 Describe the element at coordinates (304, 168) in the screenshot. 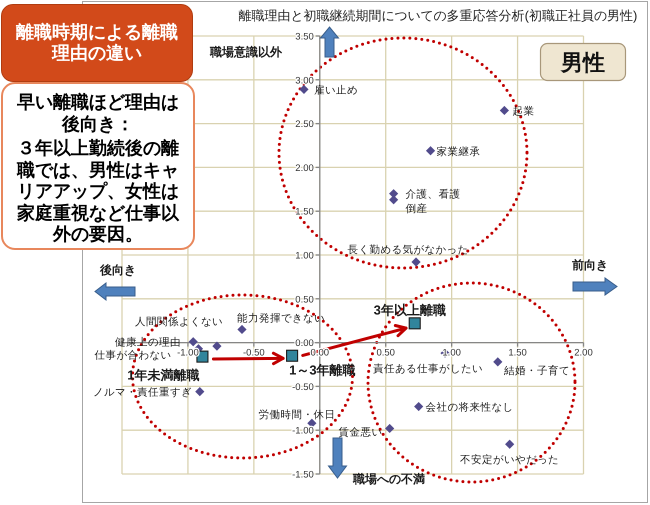

I see `y-tick-label: 2.00` at that location.